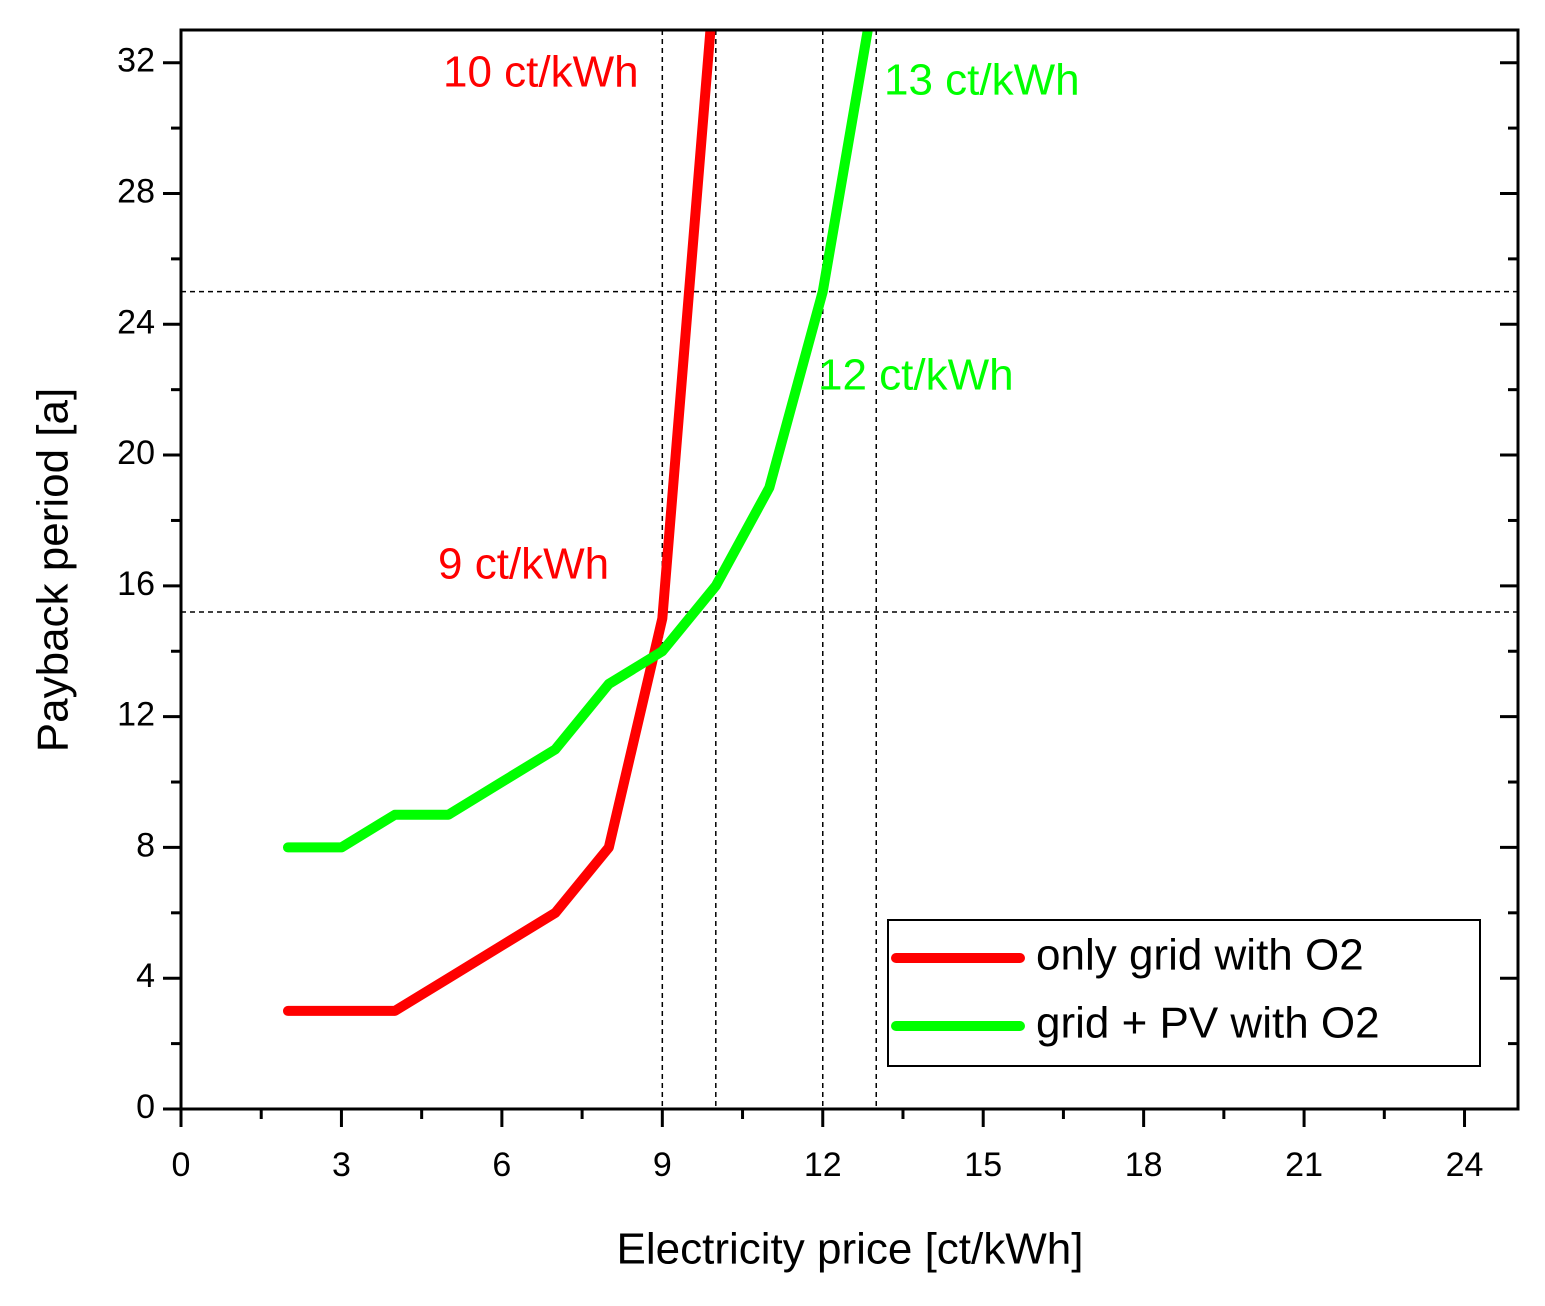 The image size is (1545, 1306). I want to click on x-tick-label: 18, so click(1144, 1165).